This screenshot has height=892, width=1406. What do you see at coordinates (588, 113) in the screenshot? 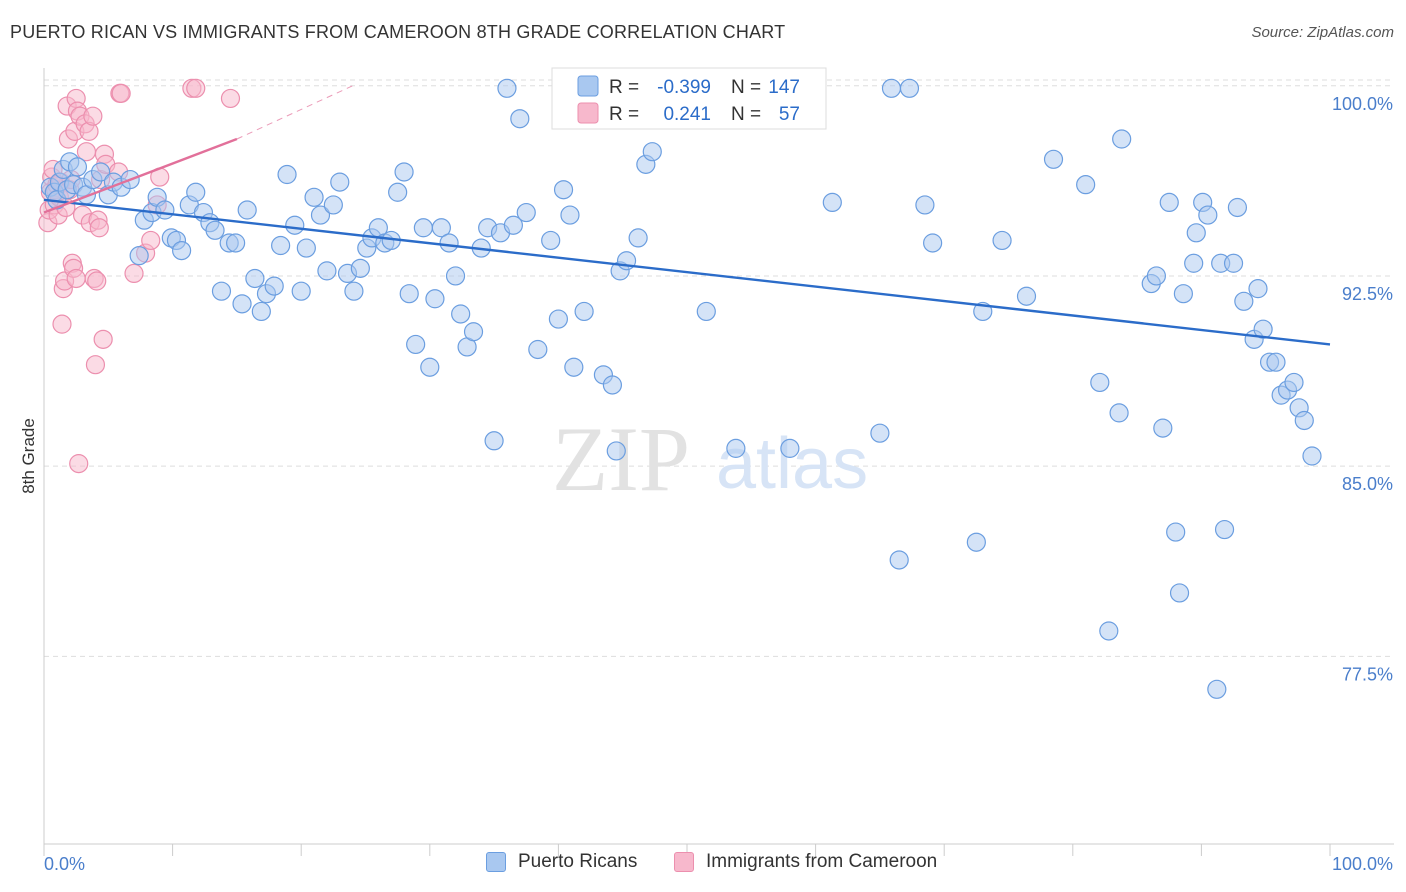
I see `legend-swatch-pink` at bounding box center [588, 113].